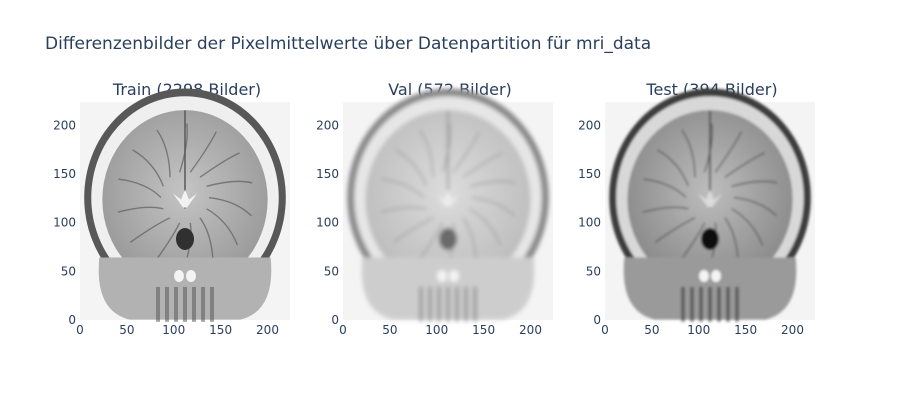 The width and height of the screenshot is (900, 400). Describe the element at coordinates (448, 205) in the screenshot. I see `heatmap-image-val` at that location.